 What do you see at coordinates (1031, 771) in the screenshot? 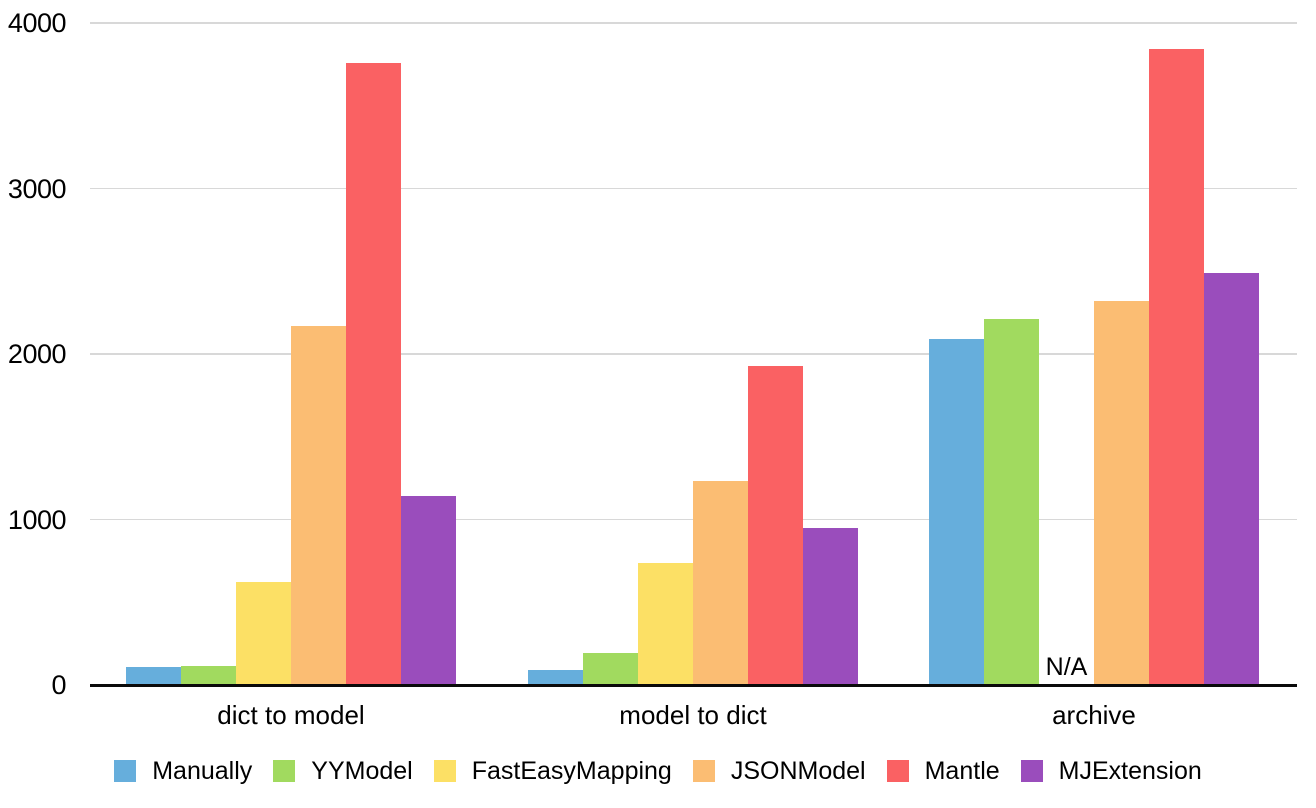
I see `legend-swatch-mjextension` at bounding box center [1031, 771].